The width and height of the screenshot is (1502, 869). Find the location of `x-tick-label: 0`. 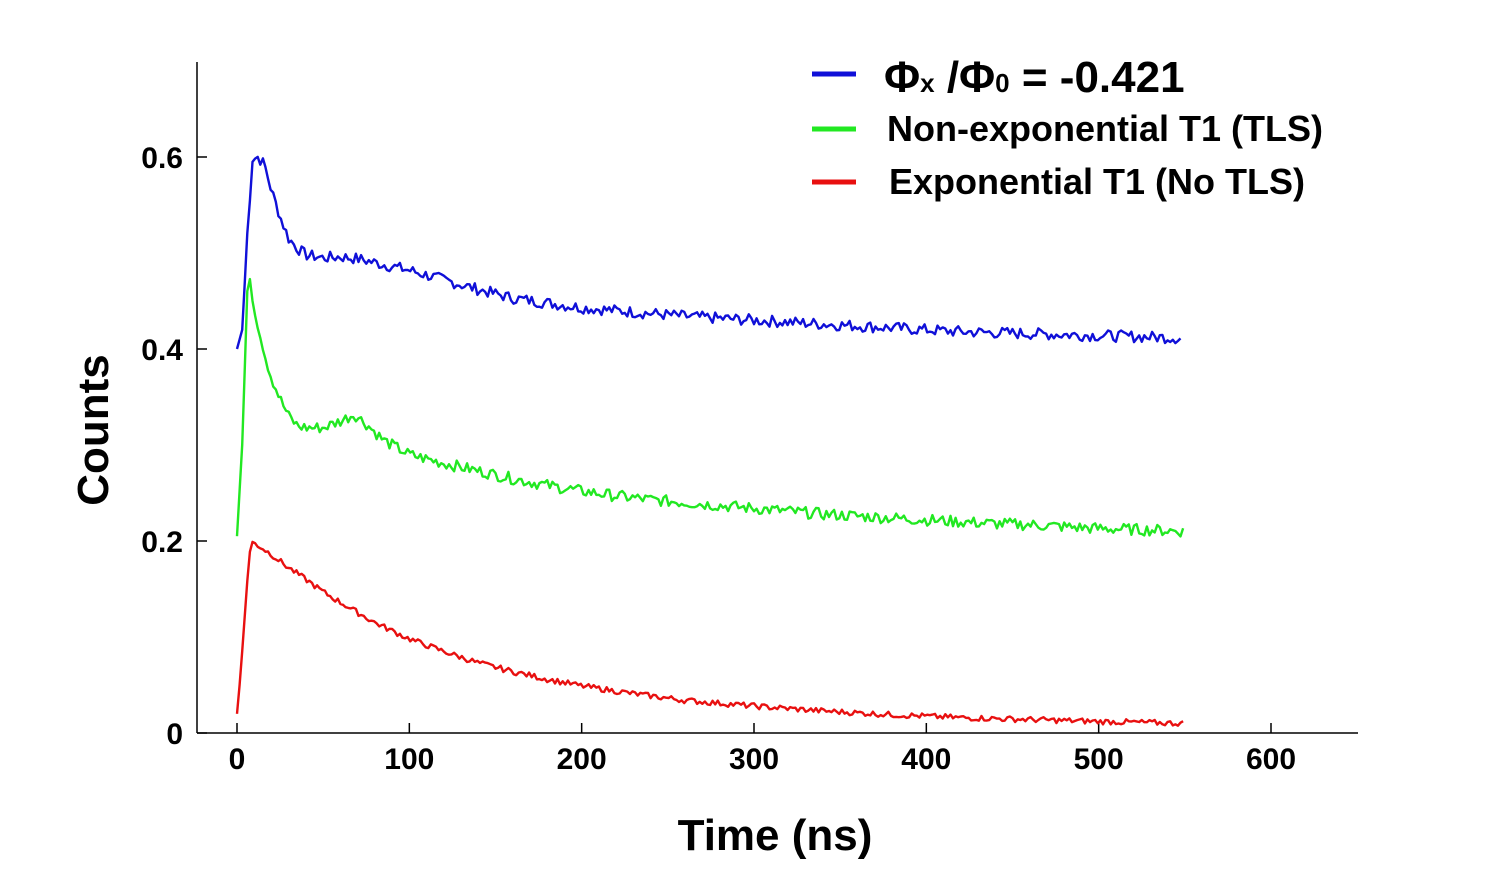

x-tick-label: 0 is located at coordinates (237, 759).